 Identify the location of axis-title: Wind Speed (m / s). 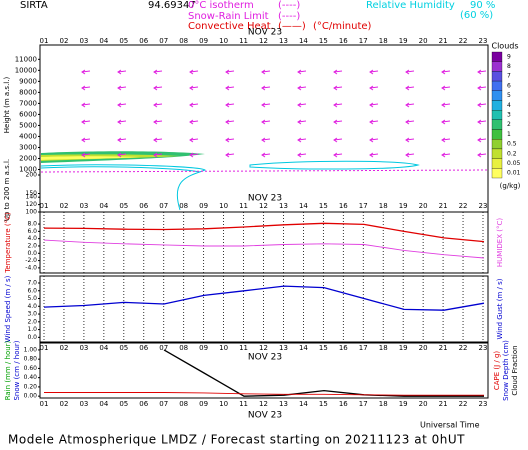
(8, 308).